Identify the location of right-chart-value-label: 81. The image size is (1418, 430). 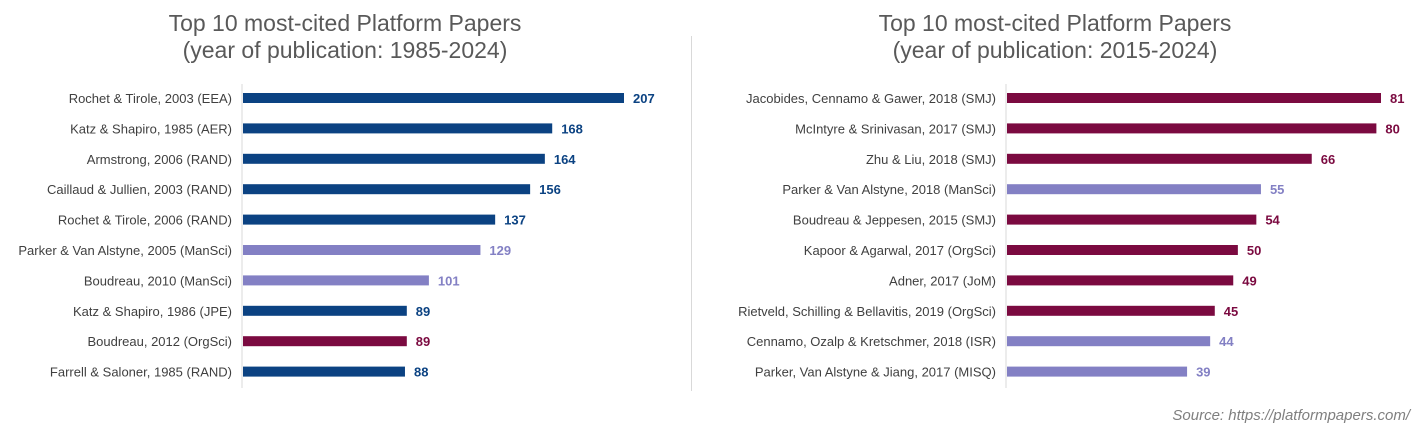
(1397, 98).